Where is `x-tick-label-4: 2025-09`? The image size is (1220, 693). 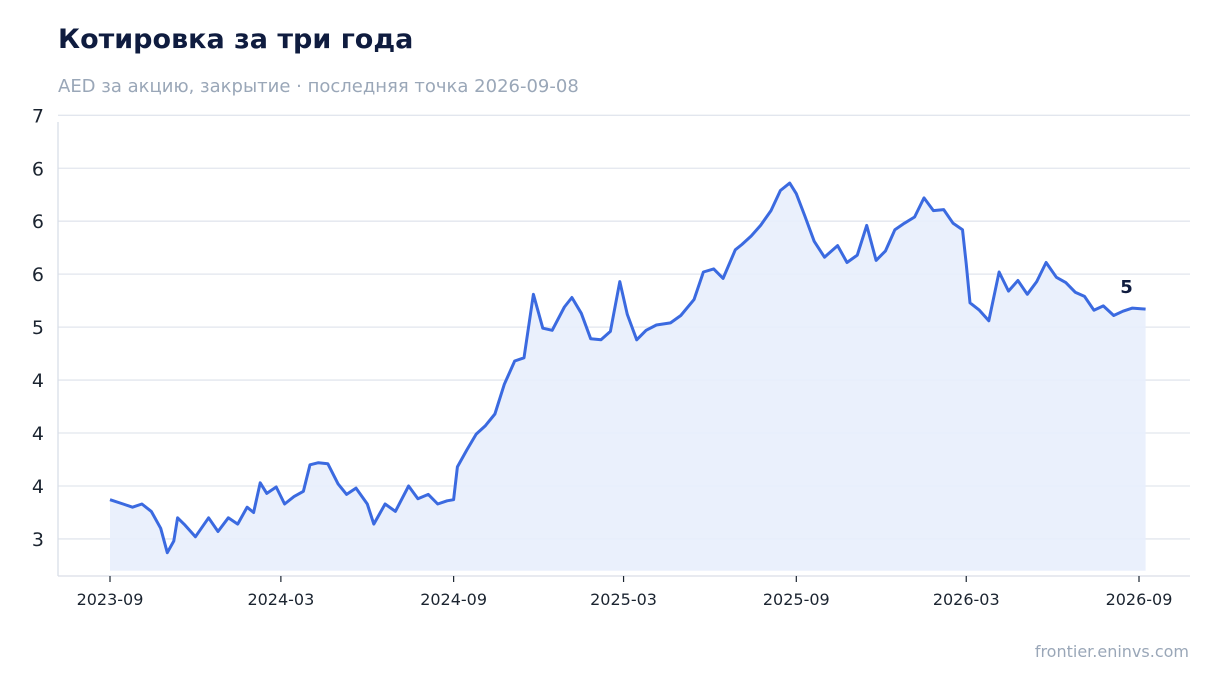 x-tick-label-4: 2025-09 is located at coordinates (796, 599).